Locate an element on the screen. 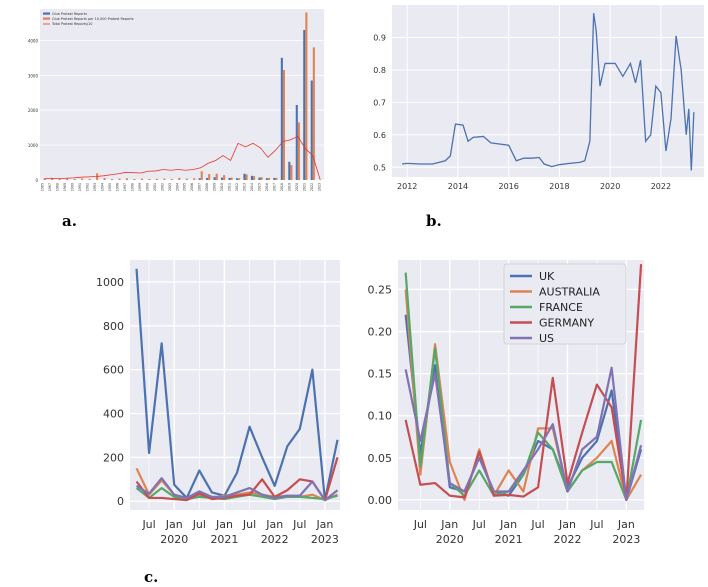 This screenshot has width=708, height=587. legend-label: Glue Protest Reports is located at coordinates (69, 14).